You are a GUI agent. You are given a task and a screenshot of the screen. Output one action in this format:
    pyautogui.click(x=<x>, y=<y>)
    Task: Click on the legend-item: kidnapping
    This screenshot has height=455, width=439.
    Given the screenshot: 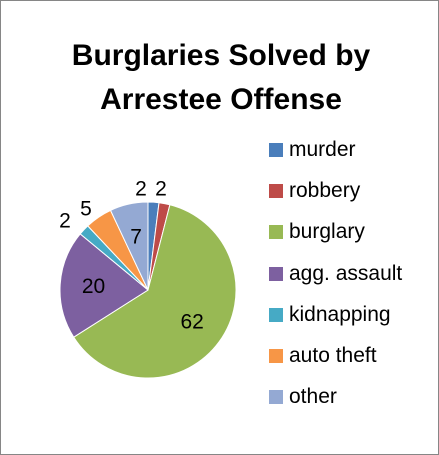 What is the action you would take?
    pyautogui.click(x=335, y=314)
    